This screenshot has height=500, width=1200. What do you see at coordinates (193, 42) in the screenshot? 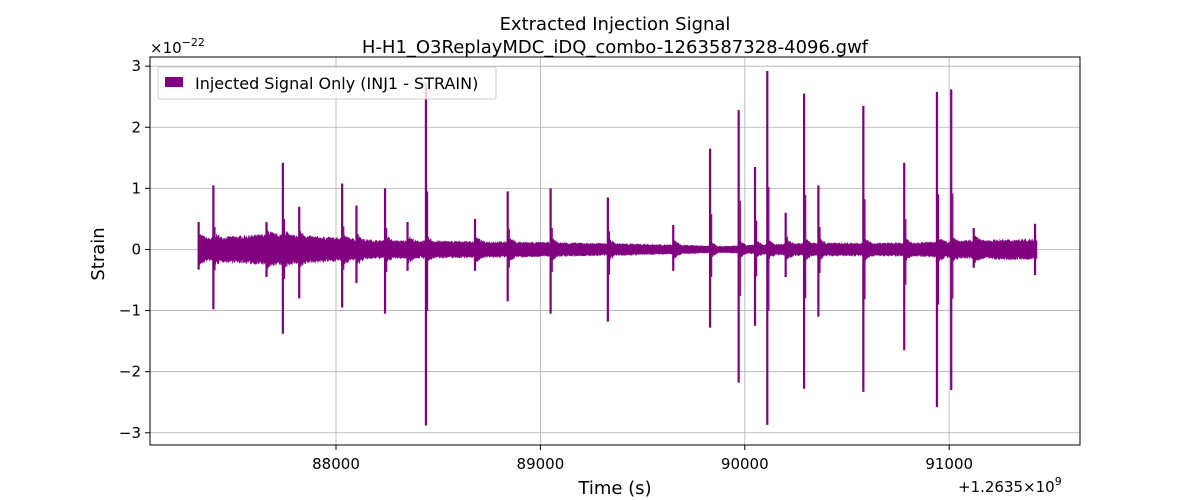
I see `y-scale-exponent: −22` at bounding box center [193, 42].